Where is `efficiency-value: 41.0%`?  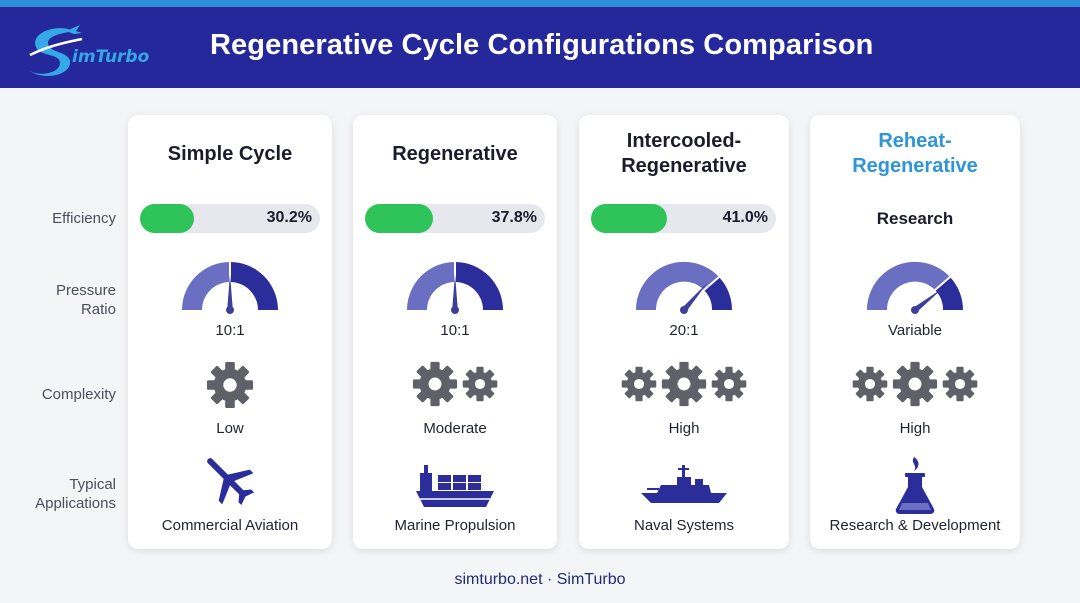
efficiency-value: 41.0% is located at coordinates (745, 217).